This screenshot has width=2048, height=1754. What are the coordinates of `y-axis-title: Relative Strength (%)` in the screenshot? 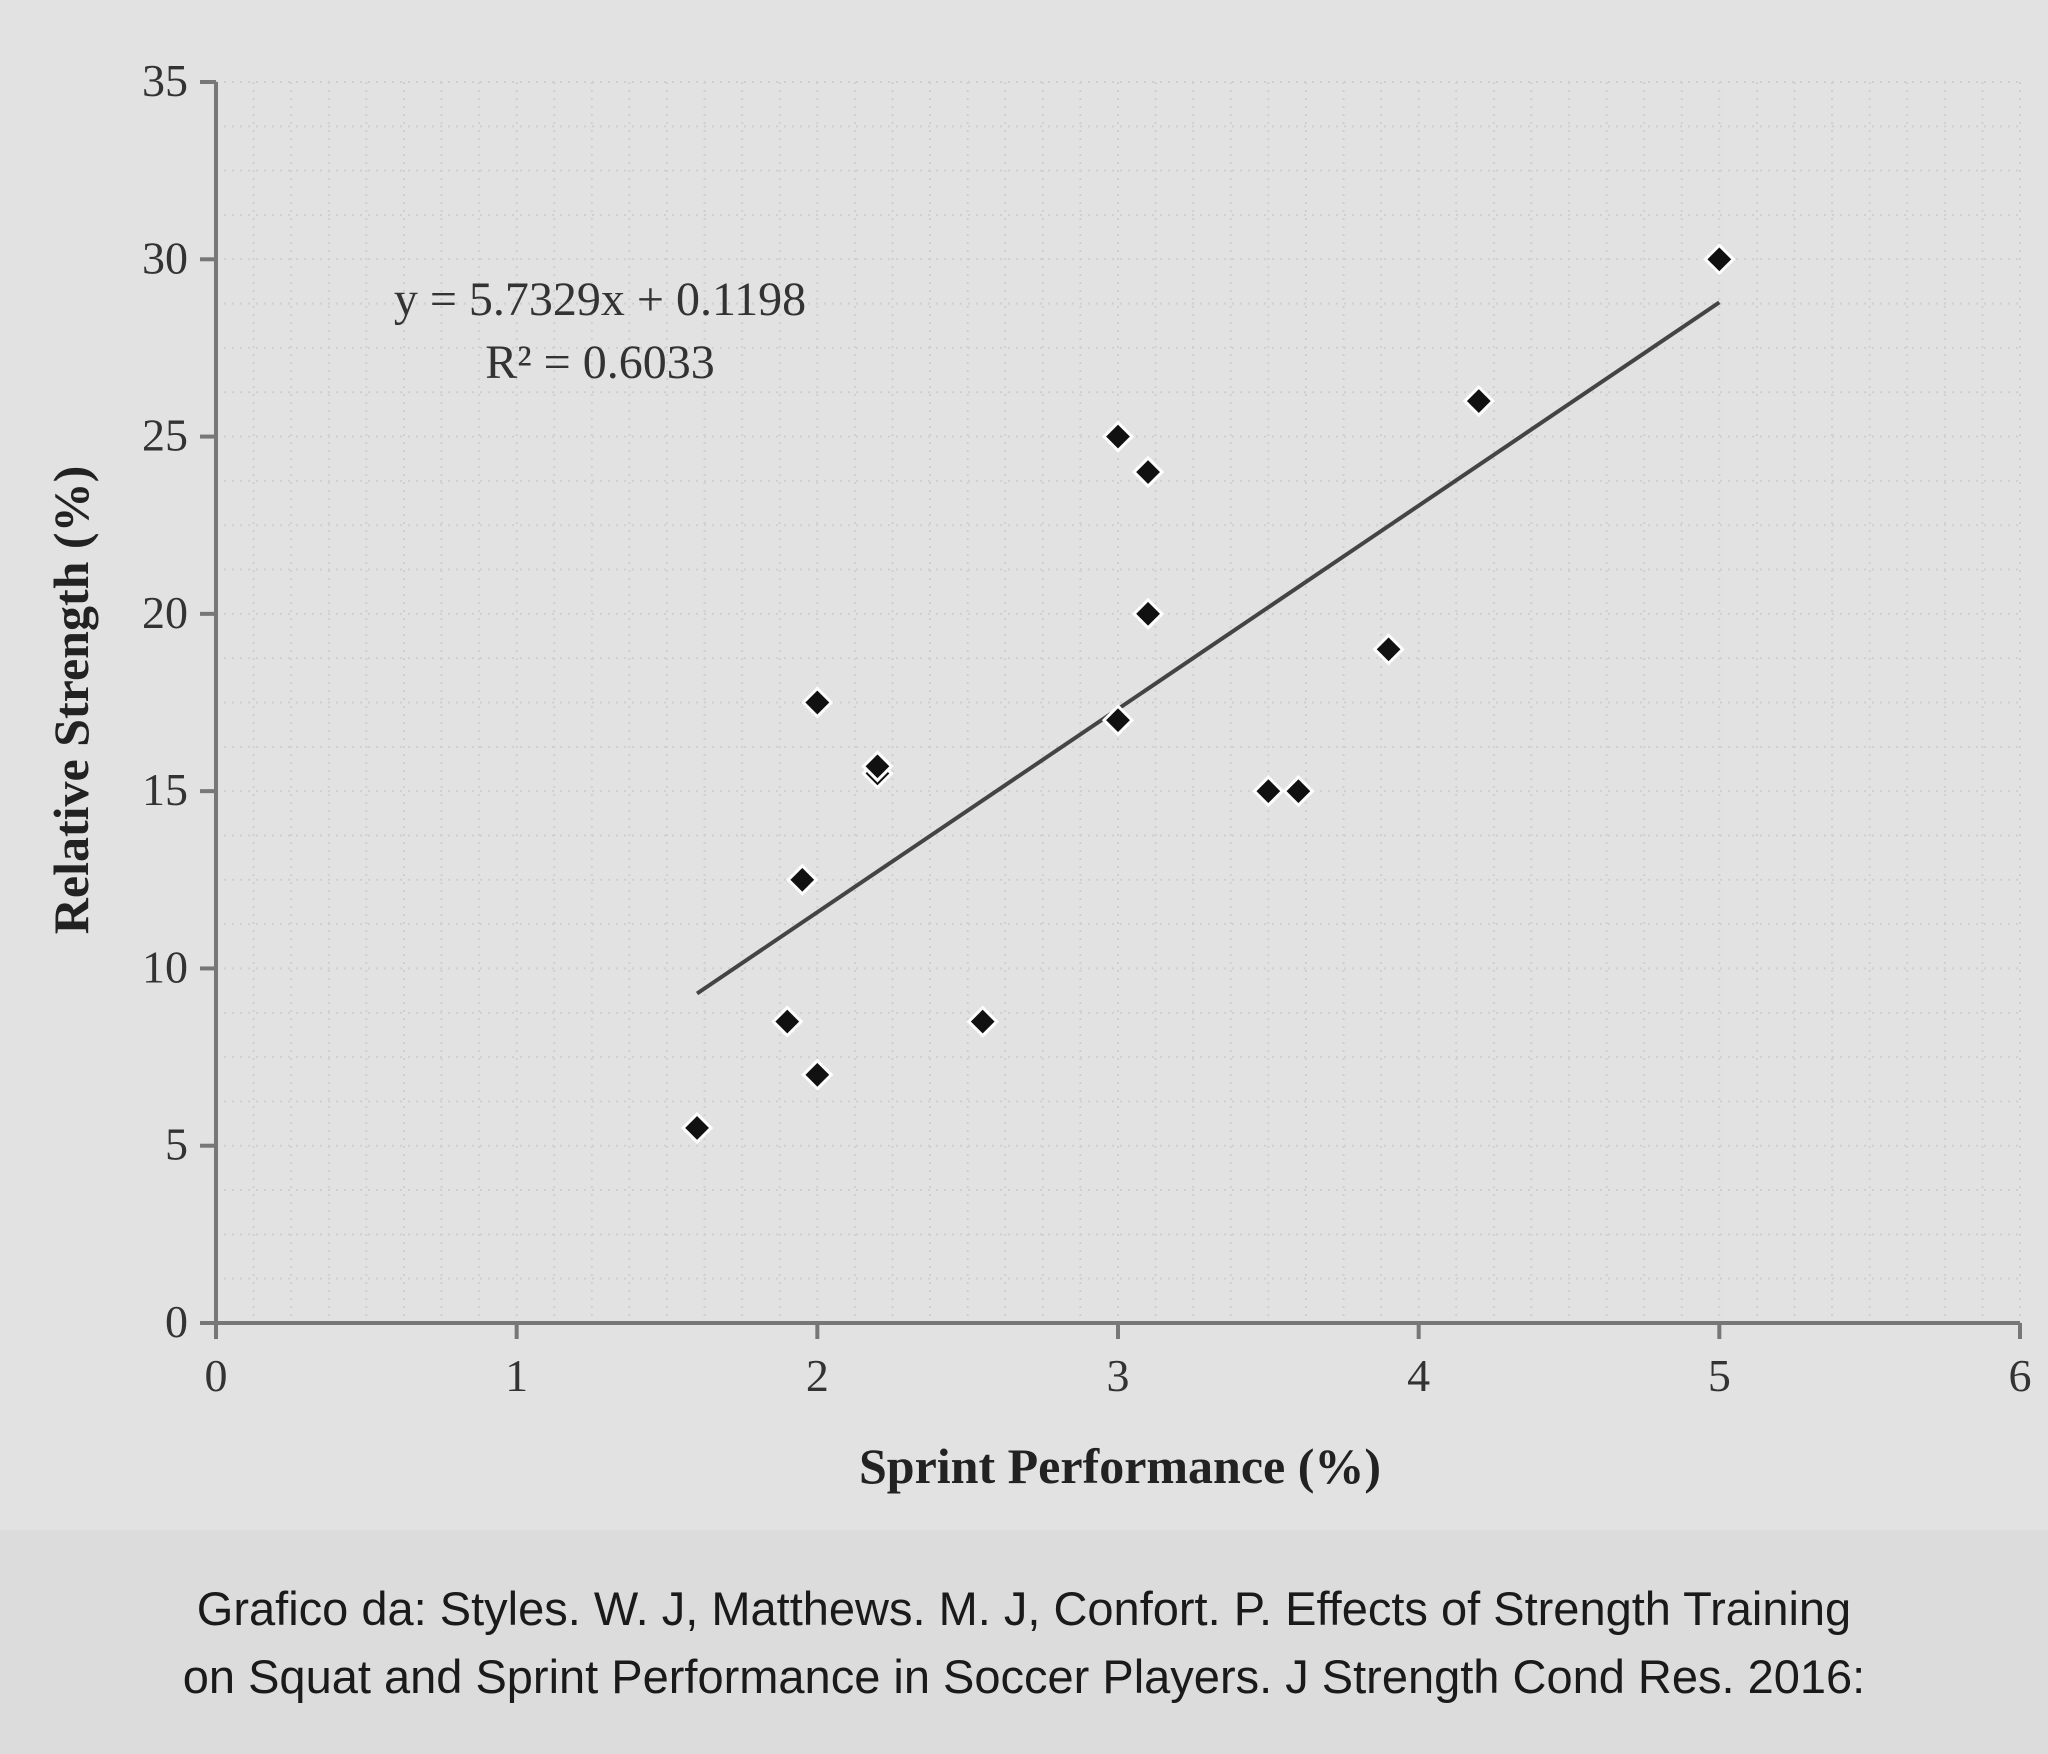 It's located at (71, 700).